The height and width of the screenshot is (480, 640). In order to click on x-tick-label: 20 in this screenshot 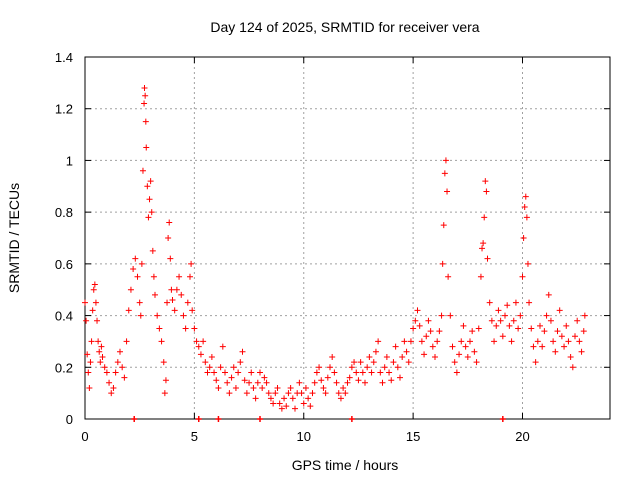, I will do `click(522, 436)`.